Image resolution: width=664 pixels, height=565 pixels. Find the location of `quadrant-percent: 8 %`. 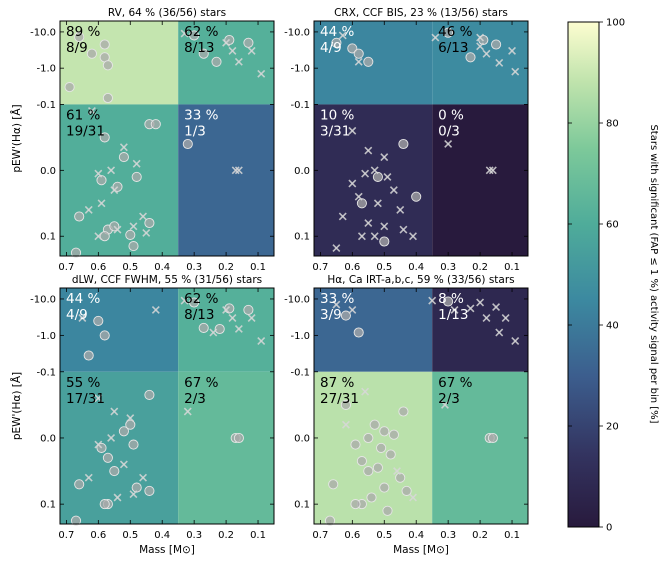

quadrant-percent: 8 % is located at coordinates (451, 299).